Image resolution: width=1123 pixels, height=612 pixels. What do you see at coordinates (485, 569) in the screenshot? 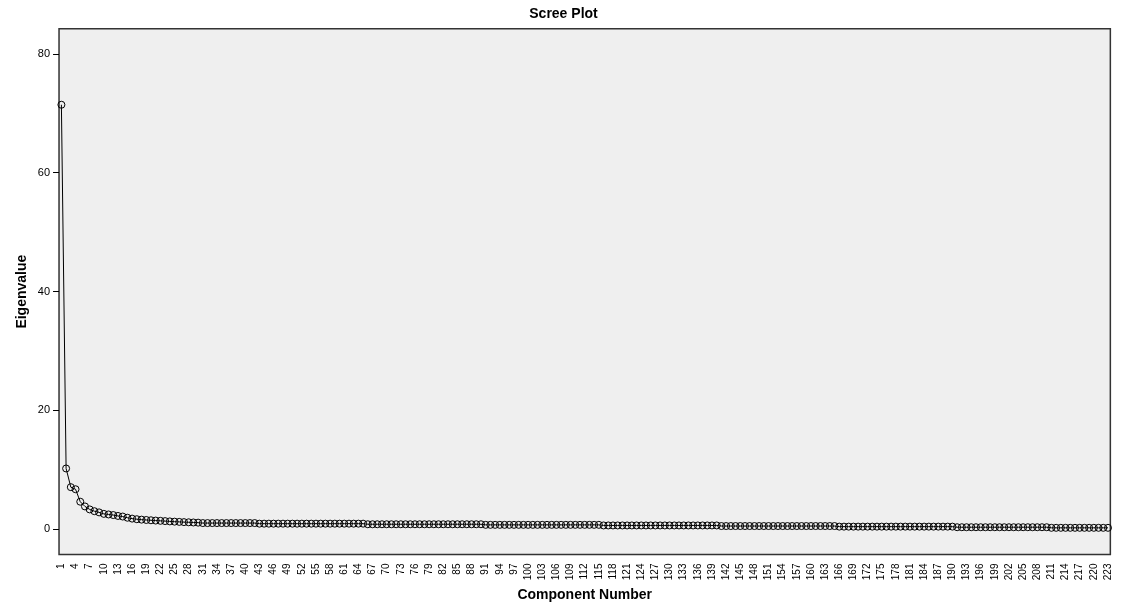
I see `x-tick-label: 91` at bounding box center [485, 569].